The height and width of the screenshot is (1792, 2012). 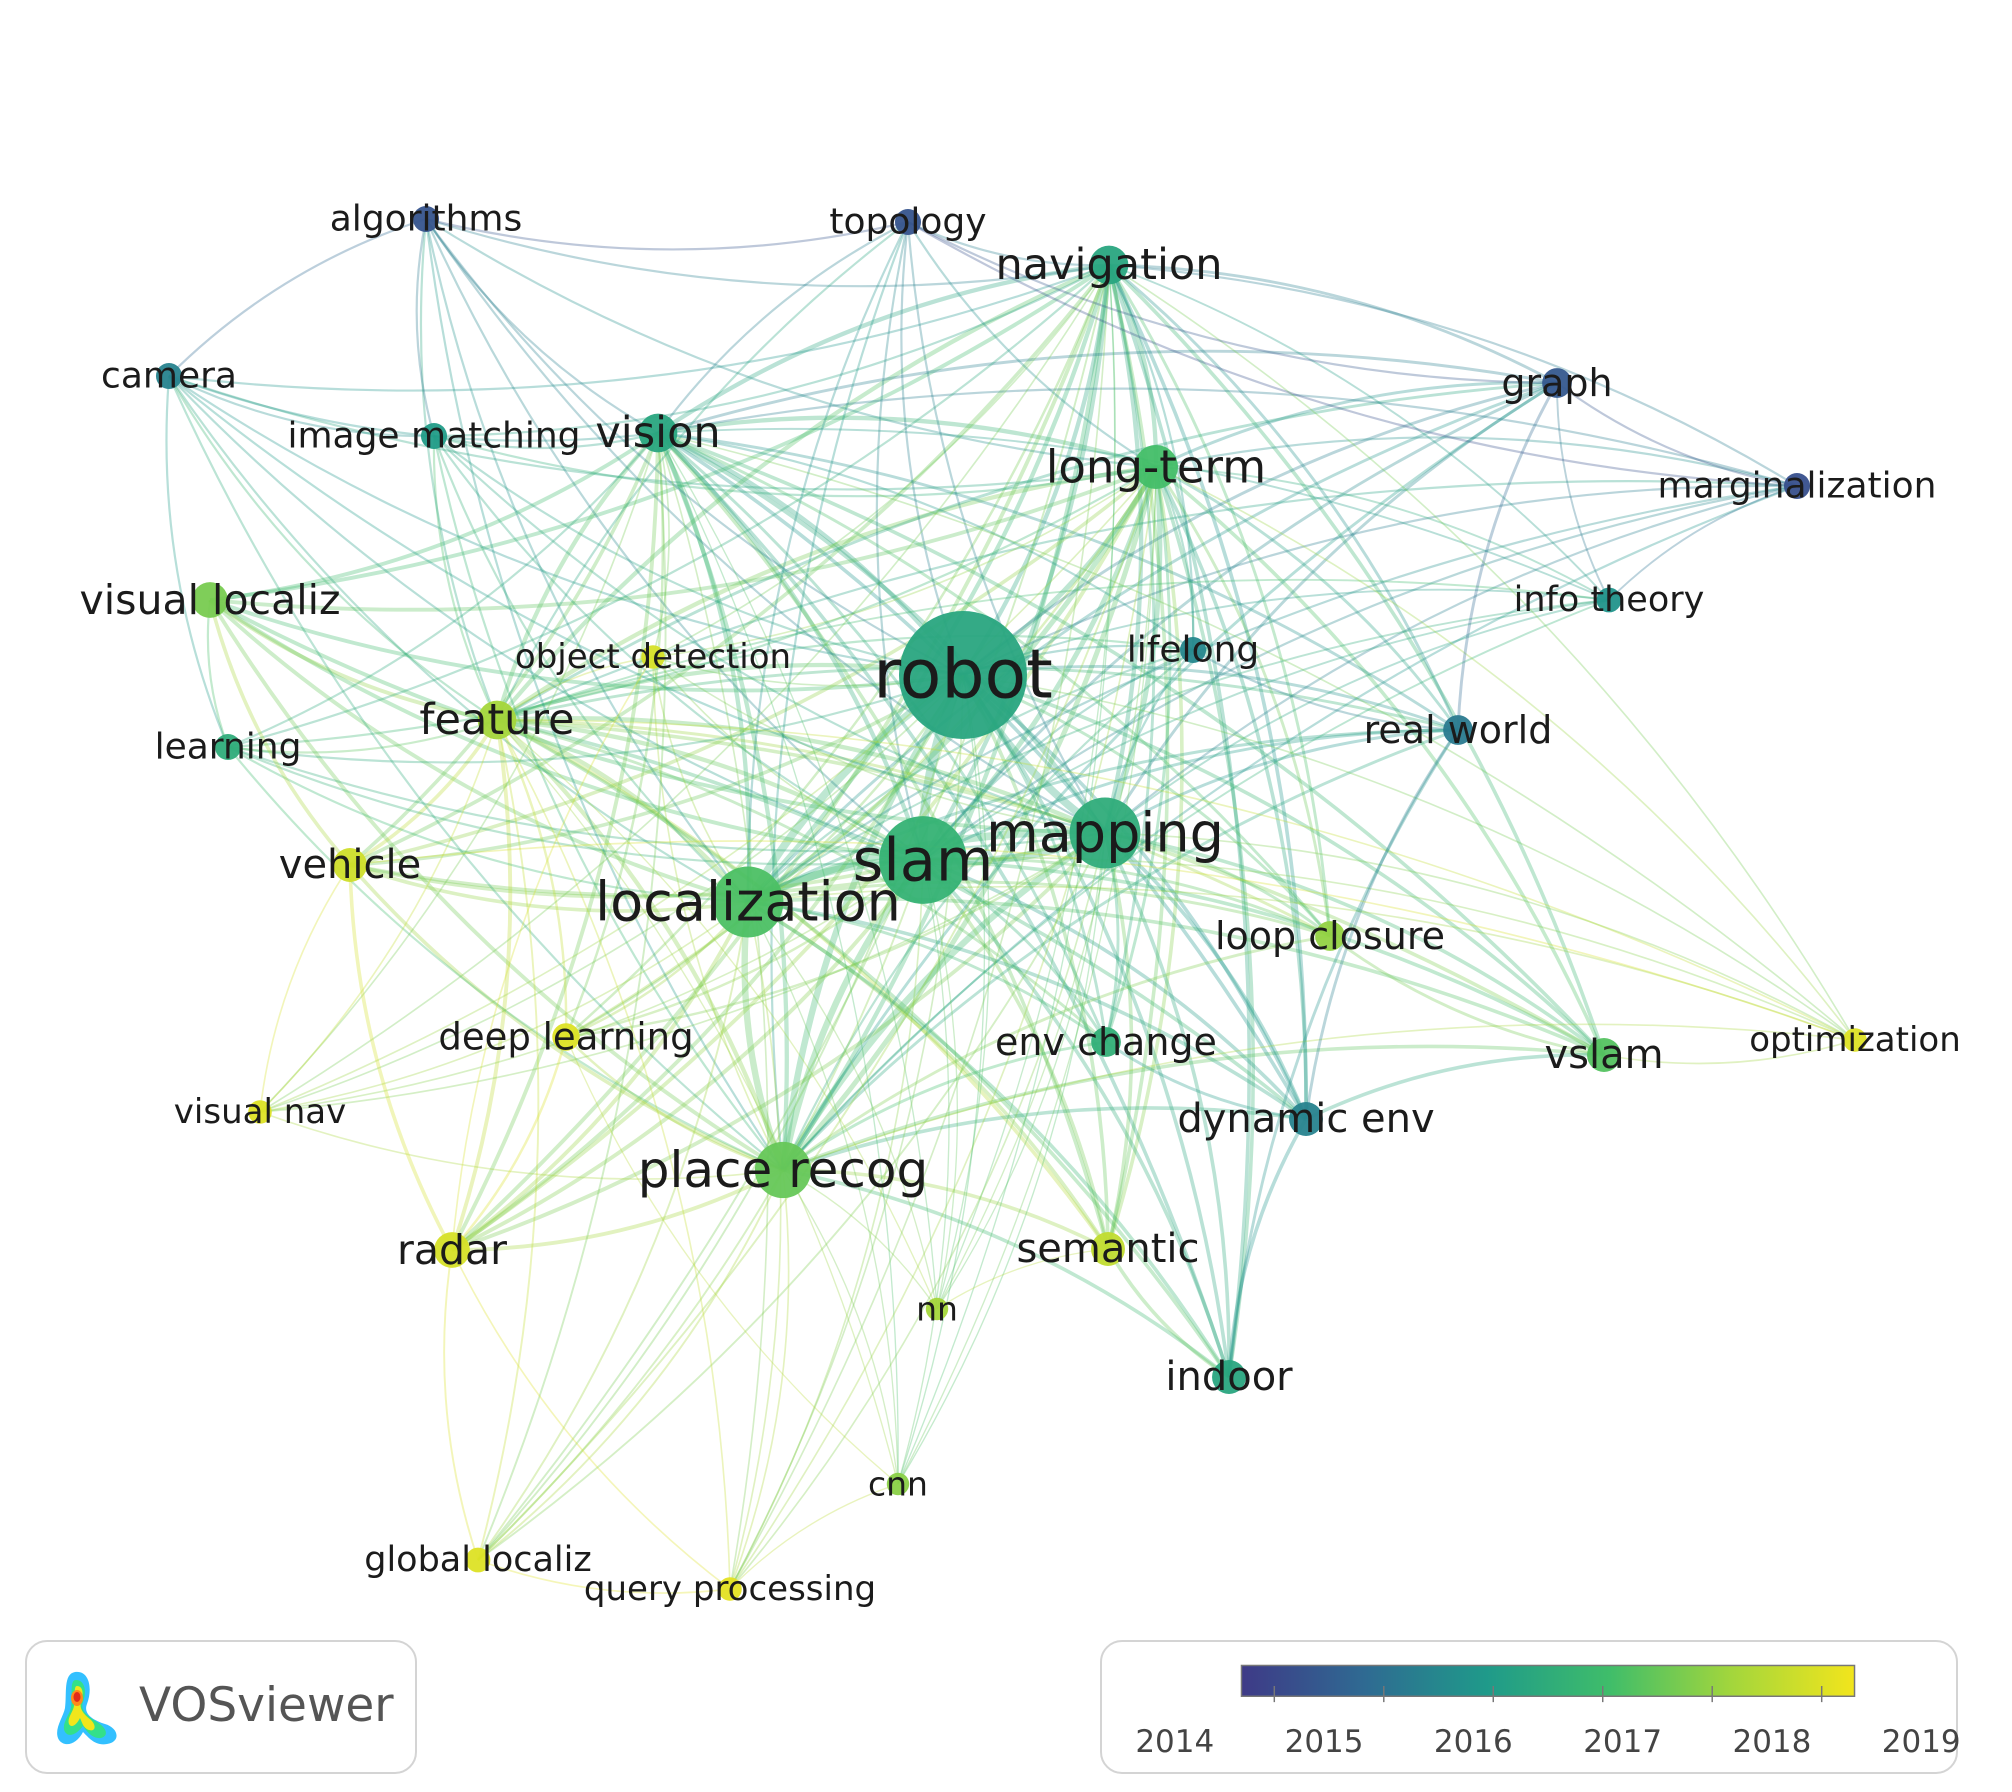 What do you see at coordinates (840, 1327) in the screenshot?
I see `edge-cnn-place_recog` at bounding box center [840, 1327].